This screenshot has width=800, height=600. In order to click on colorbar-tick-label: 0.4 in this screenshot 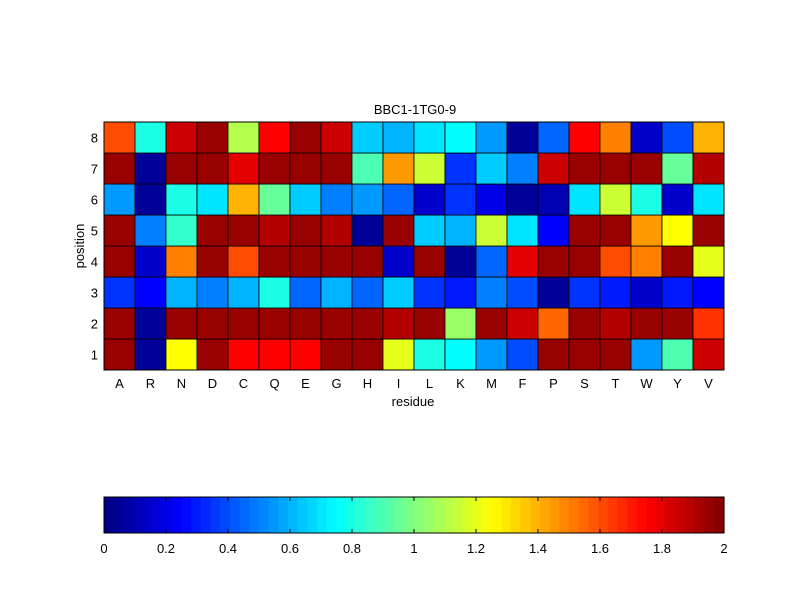, I will do `click(228, 548)`.